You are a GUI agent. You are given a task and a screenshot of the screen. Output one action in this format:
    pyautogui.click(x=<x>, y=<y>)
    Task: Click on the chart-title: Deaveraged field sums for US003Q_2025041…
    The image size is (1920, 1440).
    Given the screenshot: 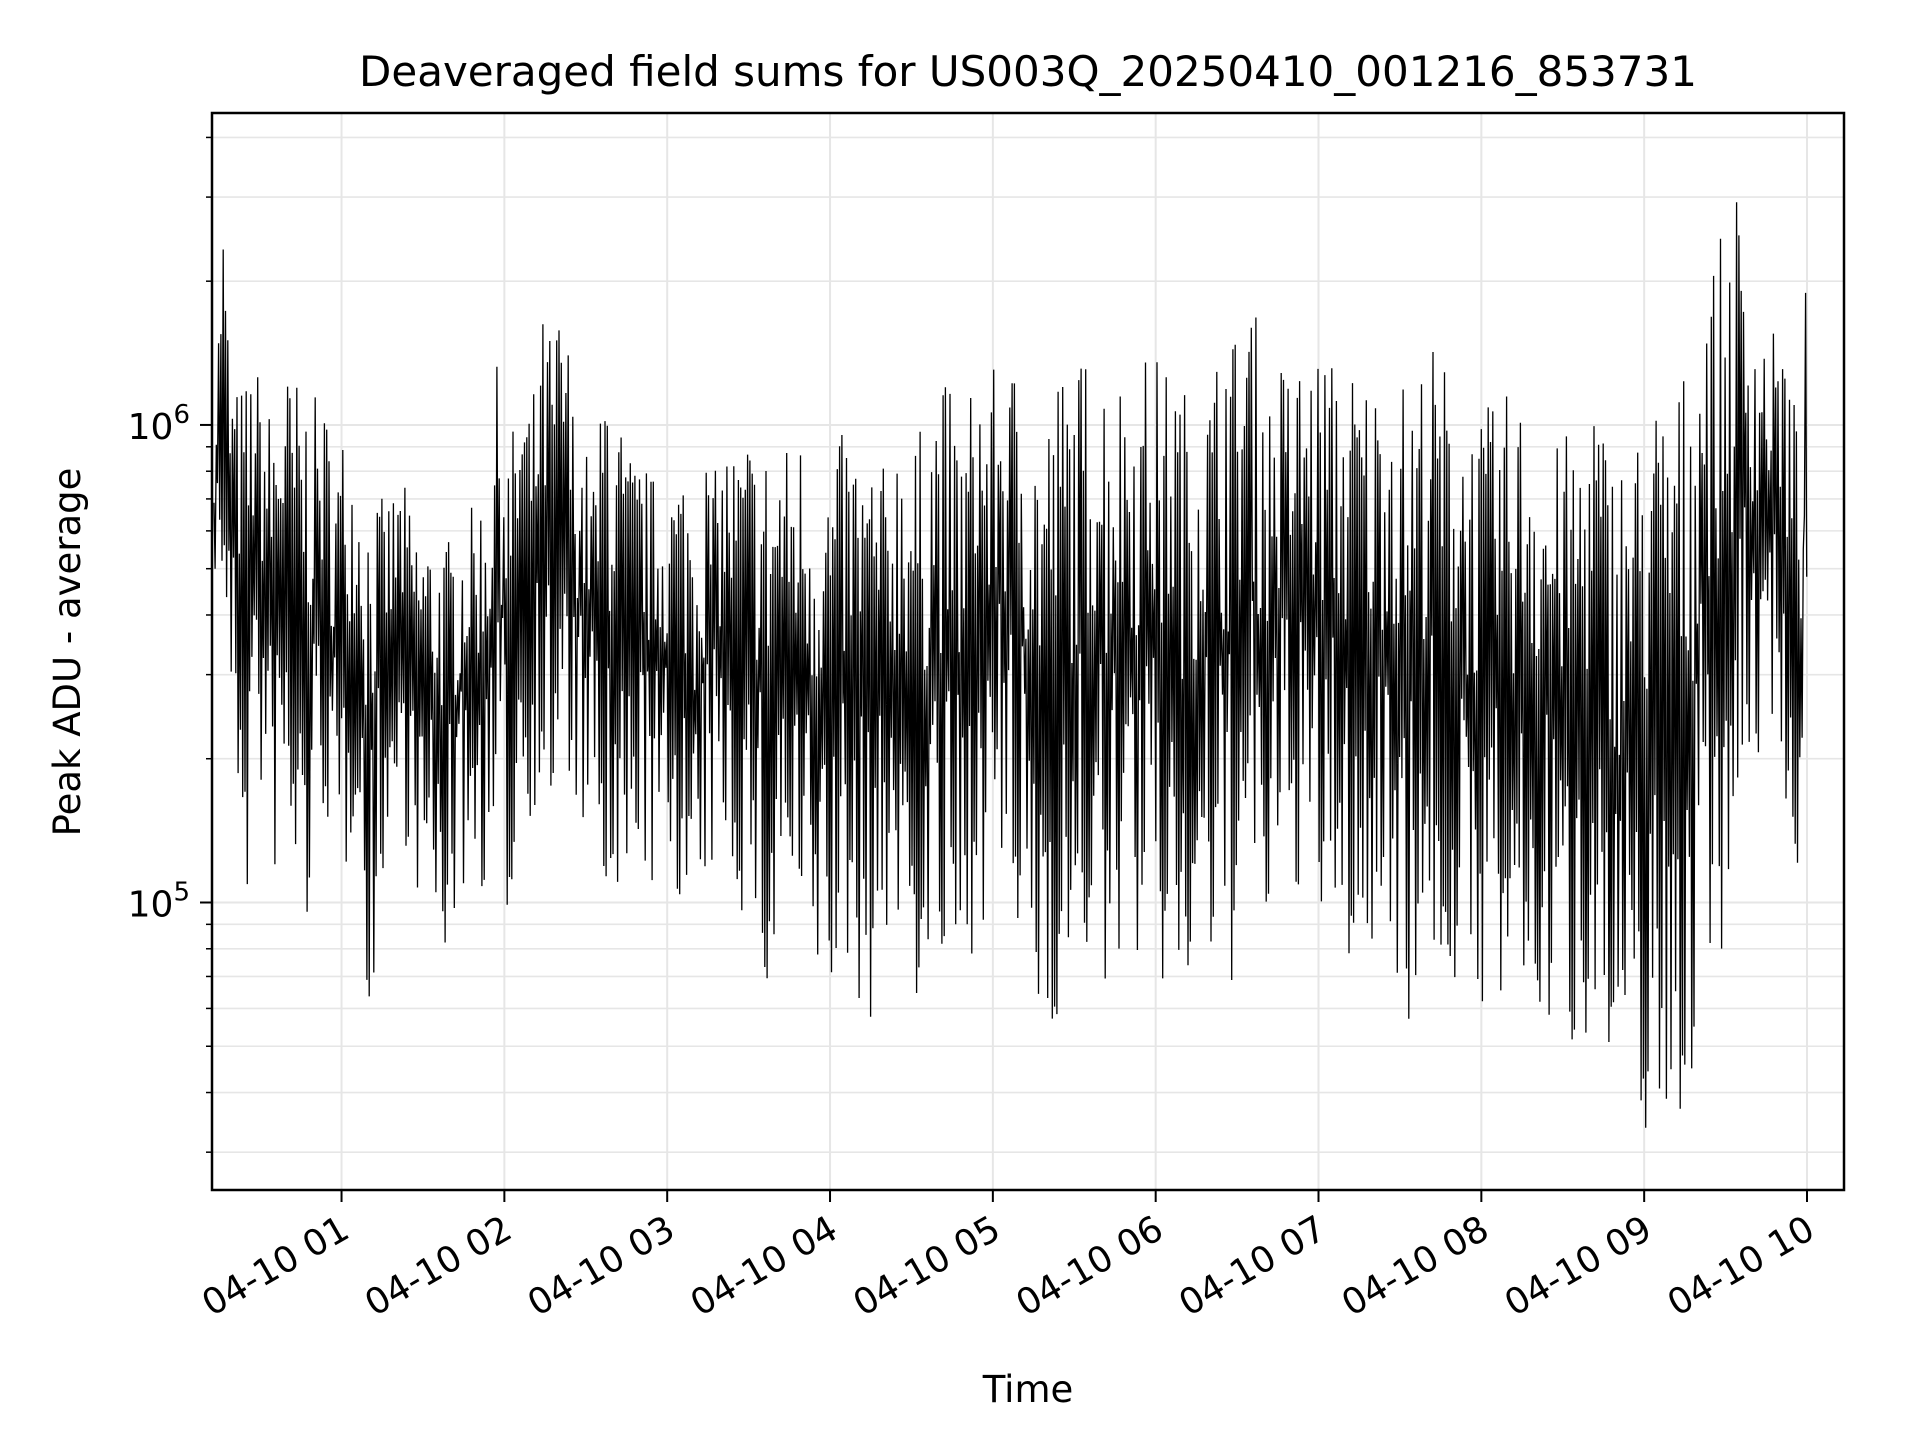 What is the action you would take?
    pyautogui.click(x=1028, y=71)
    